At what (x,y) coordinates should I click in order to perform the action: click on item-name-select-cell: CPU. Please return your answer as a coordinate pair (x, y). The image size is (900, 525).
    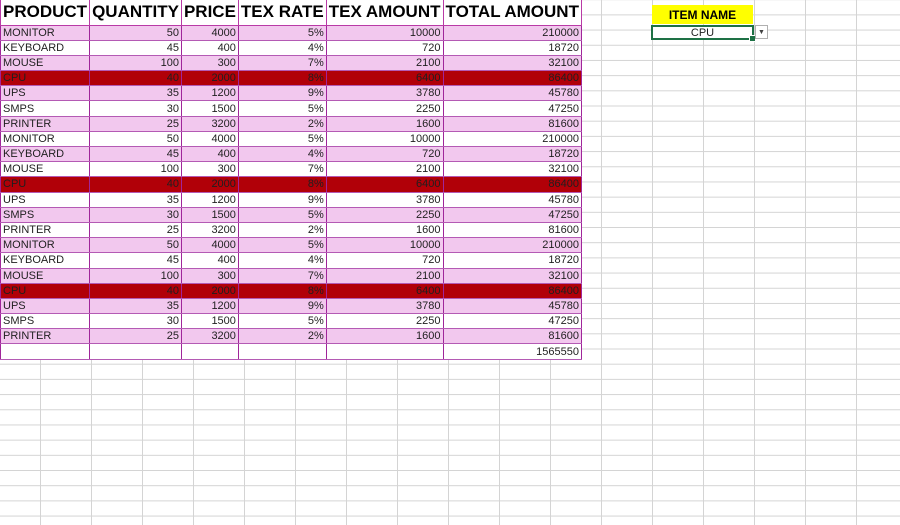
    Looking at the image, I should click on (703, 33).